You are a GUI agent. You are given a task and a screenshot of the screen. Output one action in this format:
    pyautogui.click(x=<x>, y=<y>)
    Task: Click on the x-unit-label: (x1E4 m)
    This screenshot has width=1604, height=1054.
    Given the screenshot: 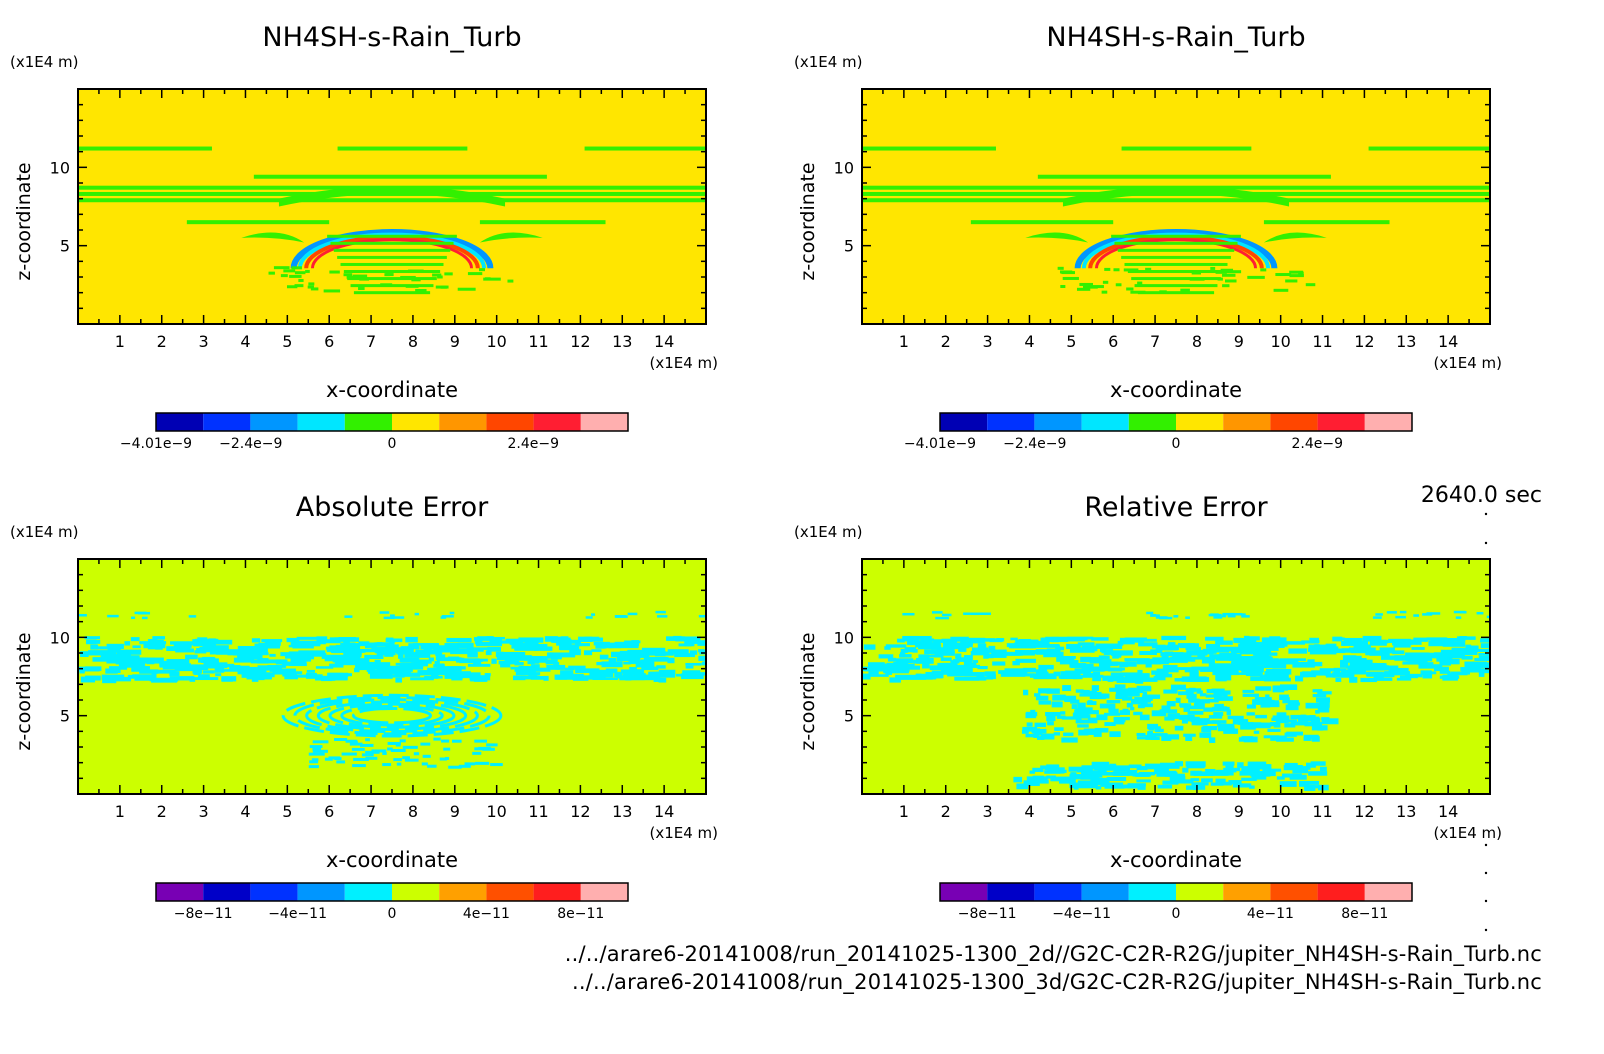 What is the action you would take?
    pyautogui.click(x=1467, y=363)
    